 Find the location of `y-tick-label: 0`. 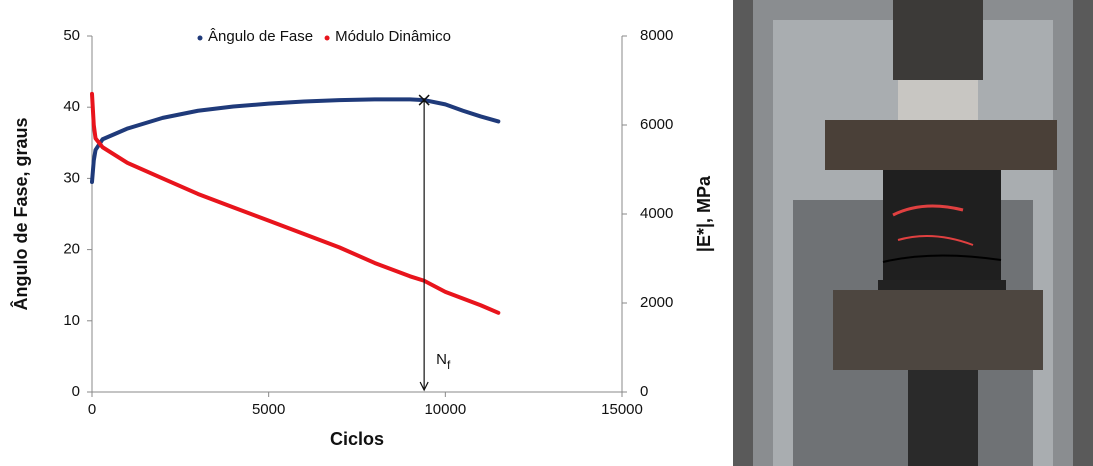

y-tick-label: 0 is located at coordinates (76, 391).